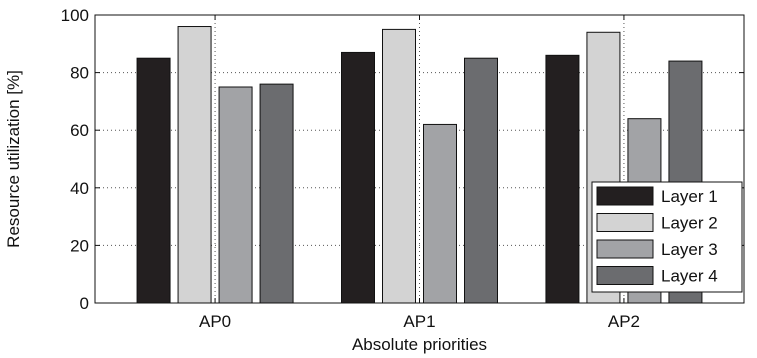 This screenshot has width=757, height=358. What do you see at coordinates (689, 196) in the screenshot?
I see `legend-label: Layer 1` at bounding box center [689, 196].